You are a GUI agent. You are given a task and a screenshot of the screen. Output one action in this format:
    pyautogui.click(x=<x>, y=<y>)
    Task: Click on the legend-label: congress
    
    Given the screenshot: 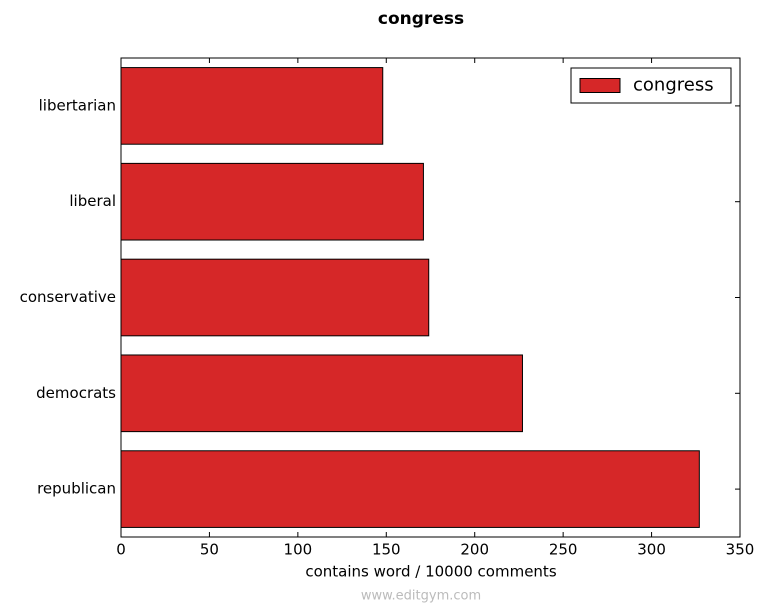 What is the action you would take?
    pyautogui.click(x=673, y=85)
    